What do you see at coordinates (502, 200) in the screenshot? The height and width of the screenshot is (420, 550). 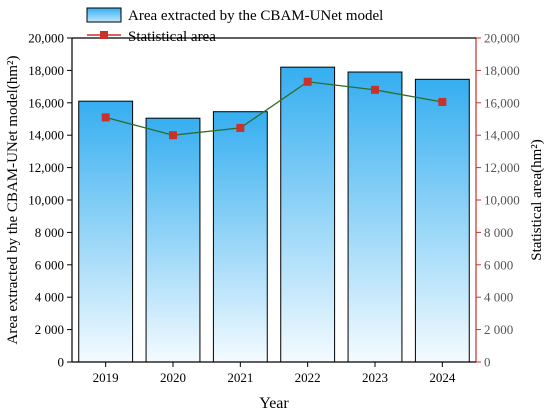 I see `right-tick-label: 10,000` at bounding box center [502, 200].